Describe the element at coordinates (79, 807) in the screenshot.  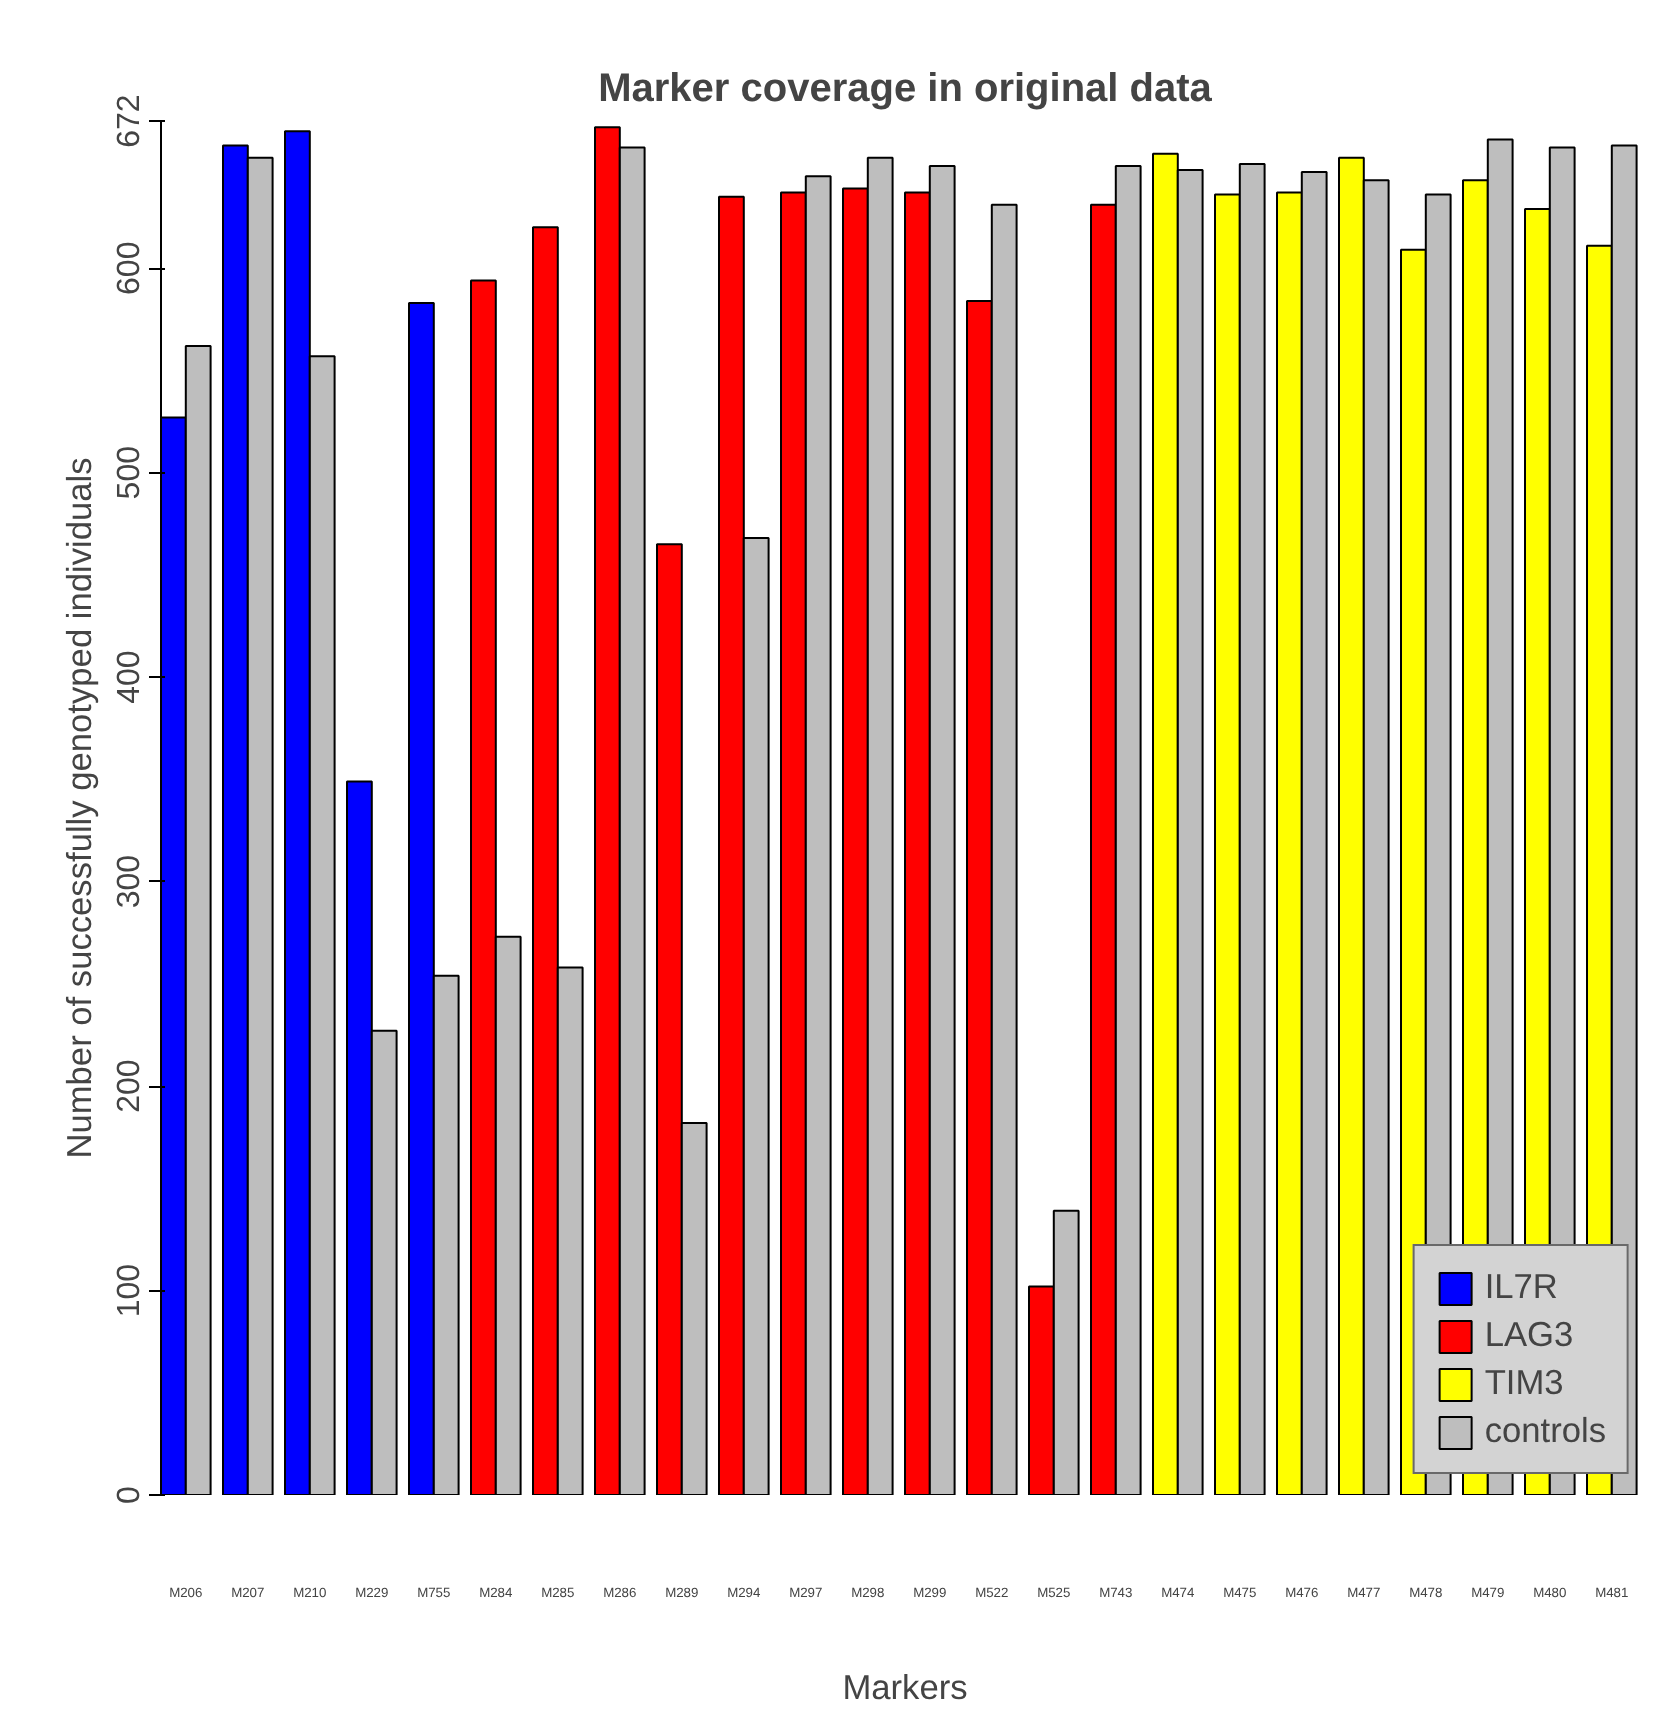
I see `y-axis-title: Number of successfully genotyped individuals` at that location.